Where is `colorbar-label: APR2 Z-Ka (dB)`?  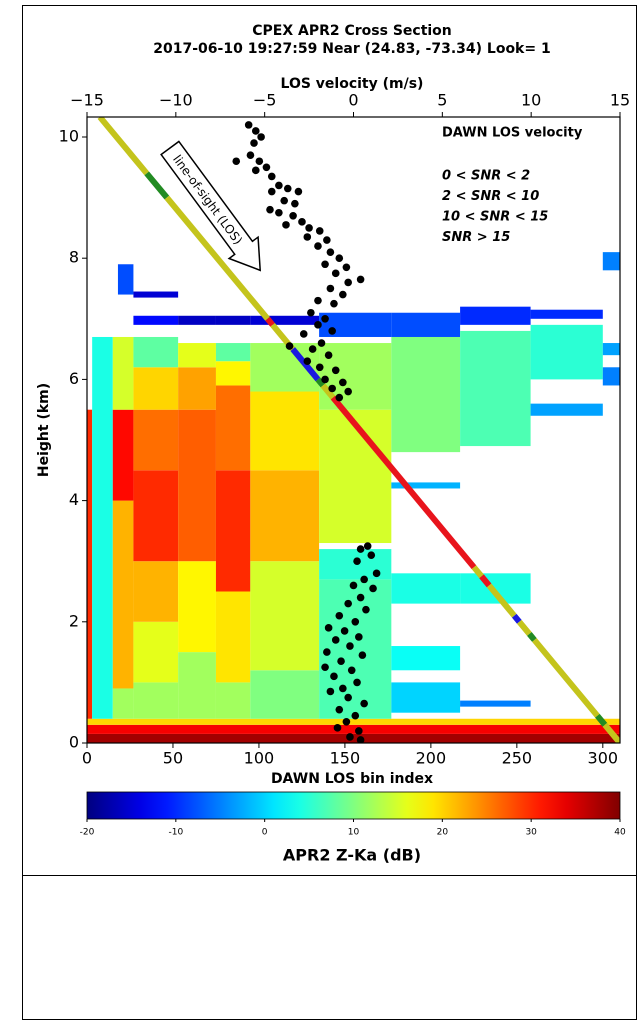
colorbar-label: APR2 Z-Ka (dB) is located at coordinates (352, 855).